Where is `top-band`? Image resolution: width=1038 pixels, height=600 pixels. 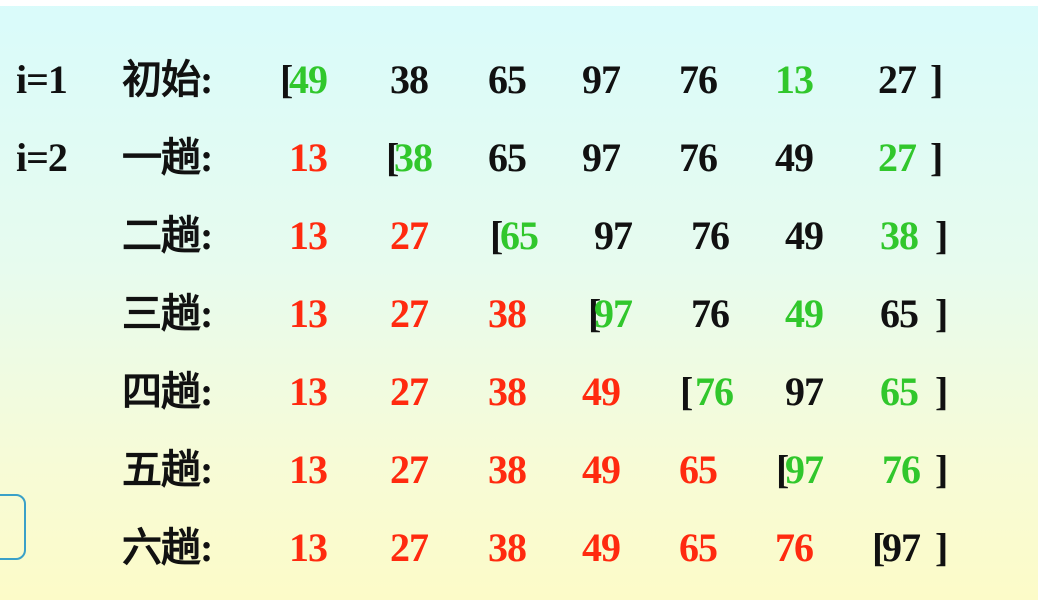 top-band is located at coordinates (519, 3).